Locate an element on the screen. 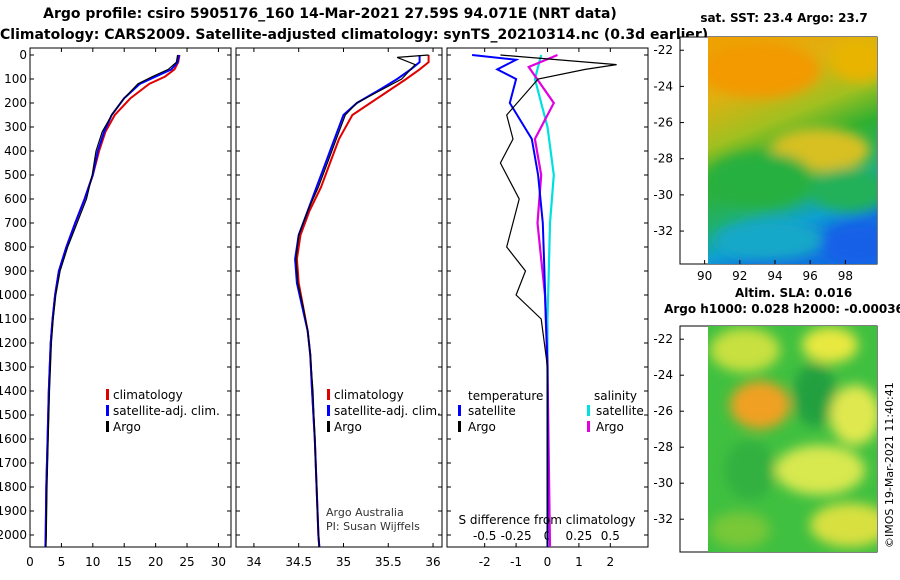  sla-map-title-2: Argo h1000: 0.028 h2000: -0.00036 is located at coordinates (782, 309).